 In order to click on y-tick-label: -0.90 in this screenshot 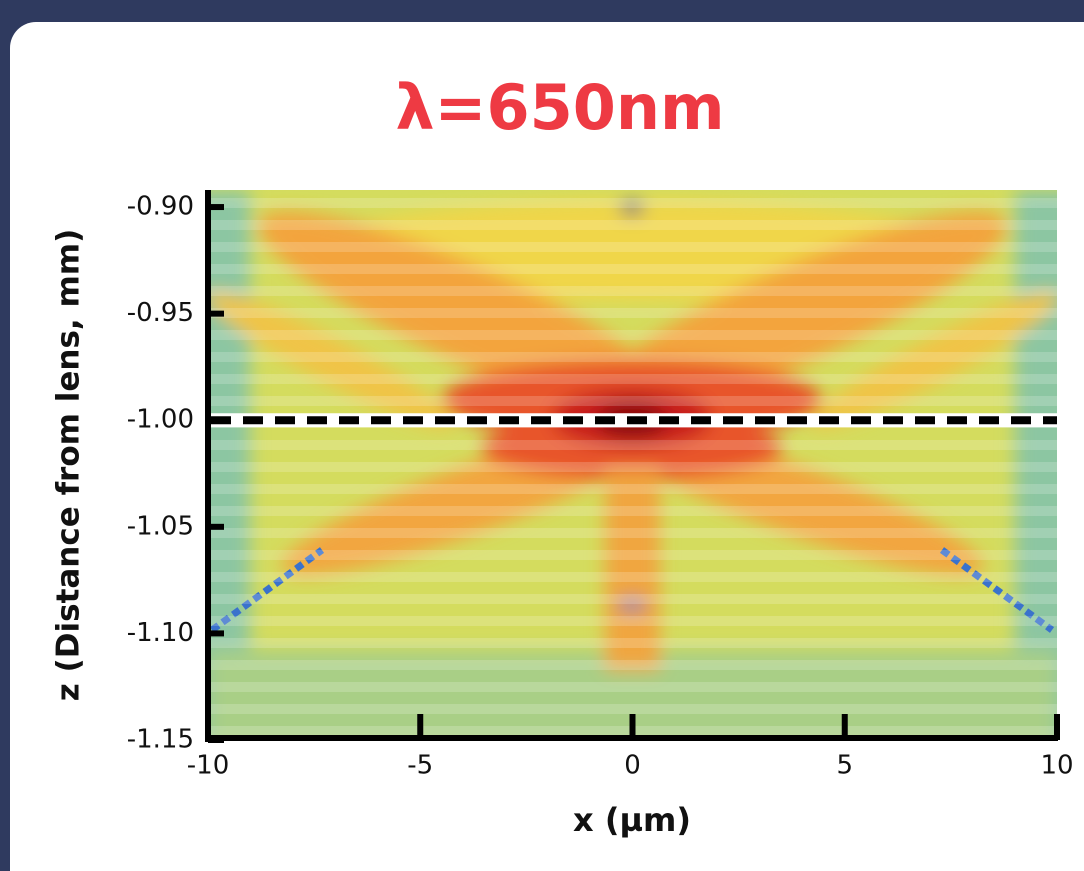, I will do `click(160, 207)`.